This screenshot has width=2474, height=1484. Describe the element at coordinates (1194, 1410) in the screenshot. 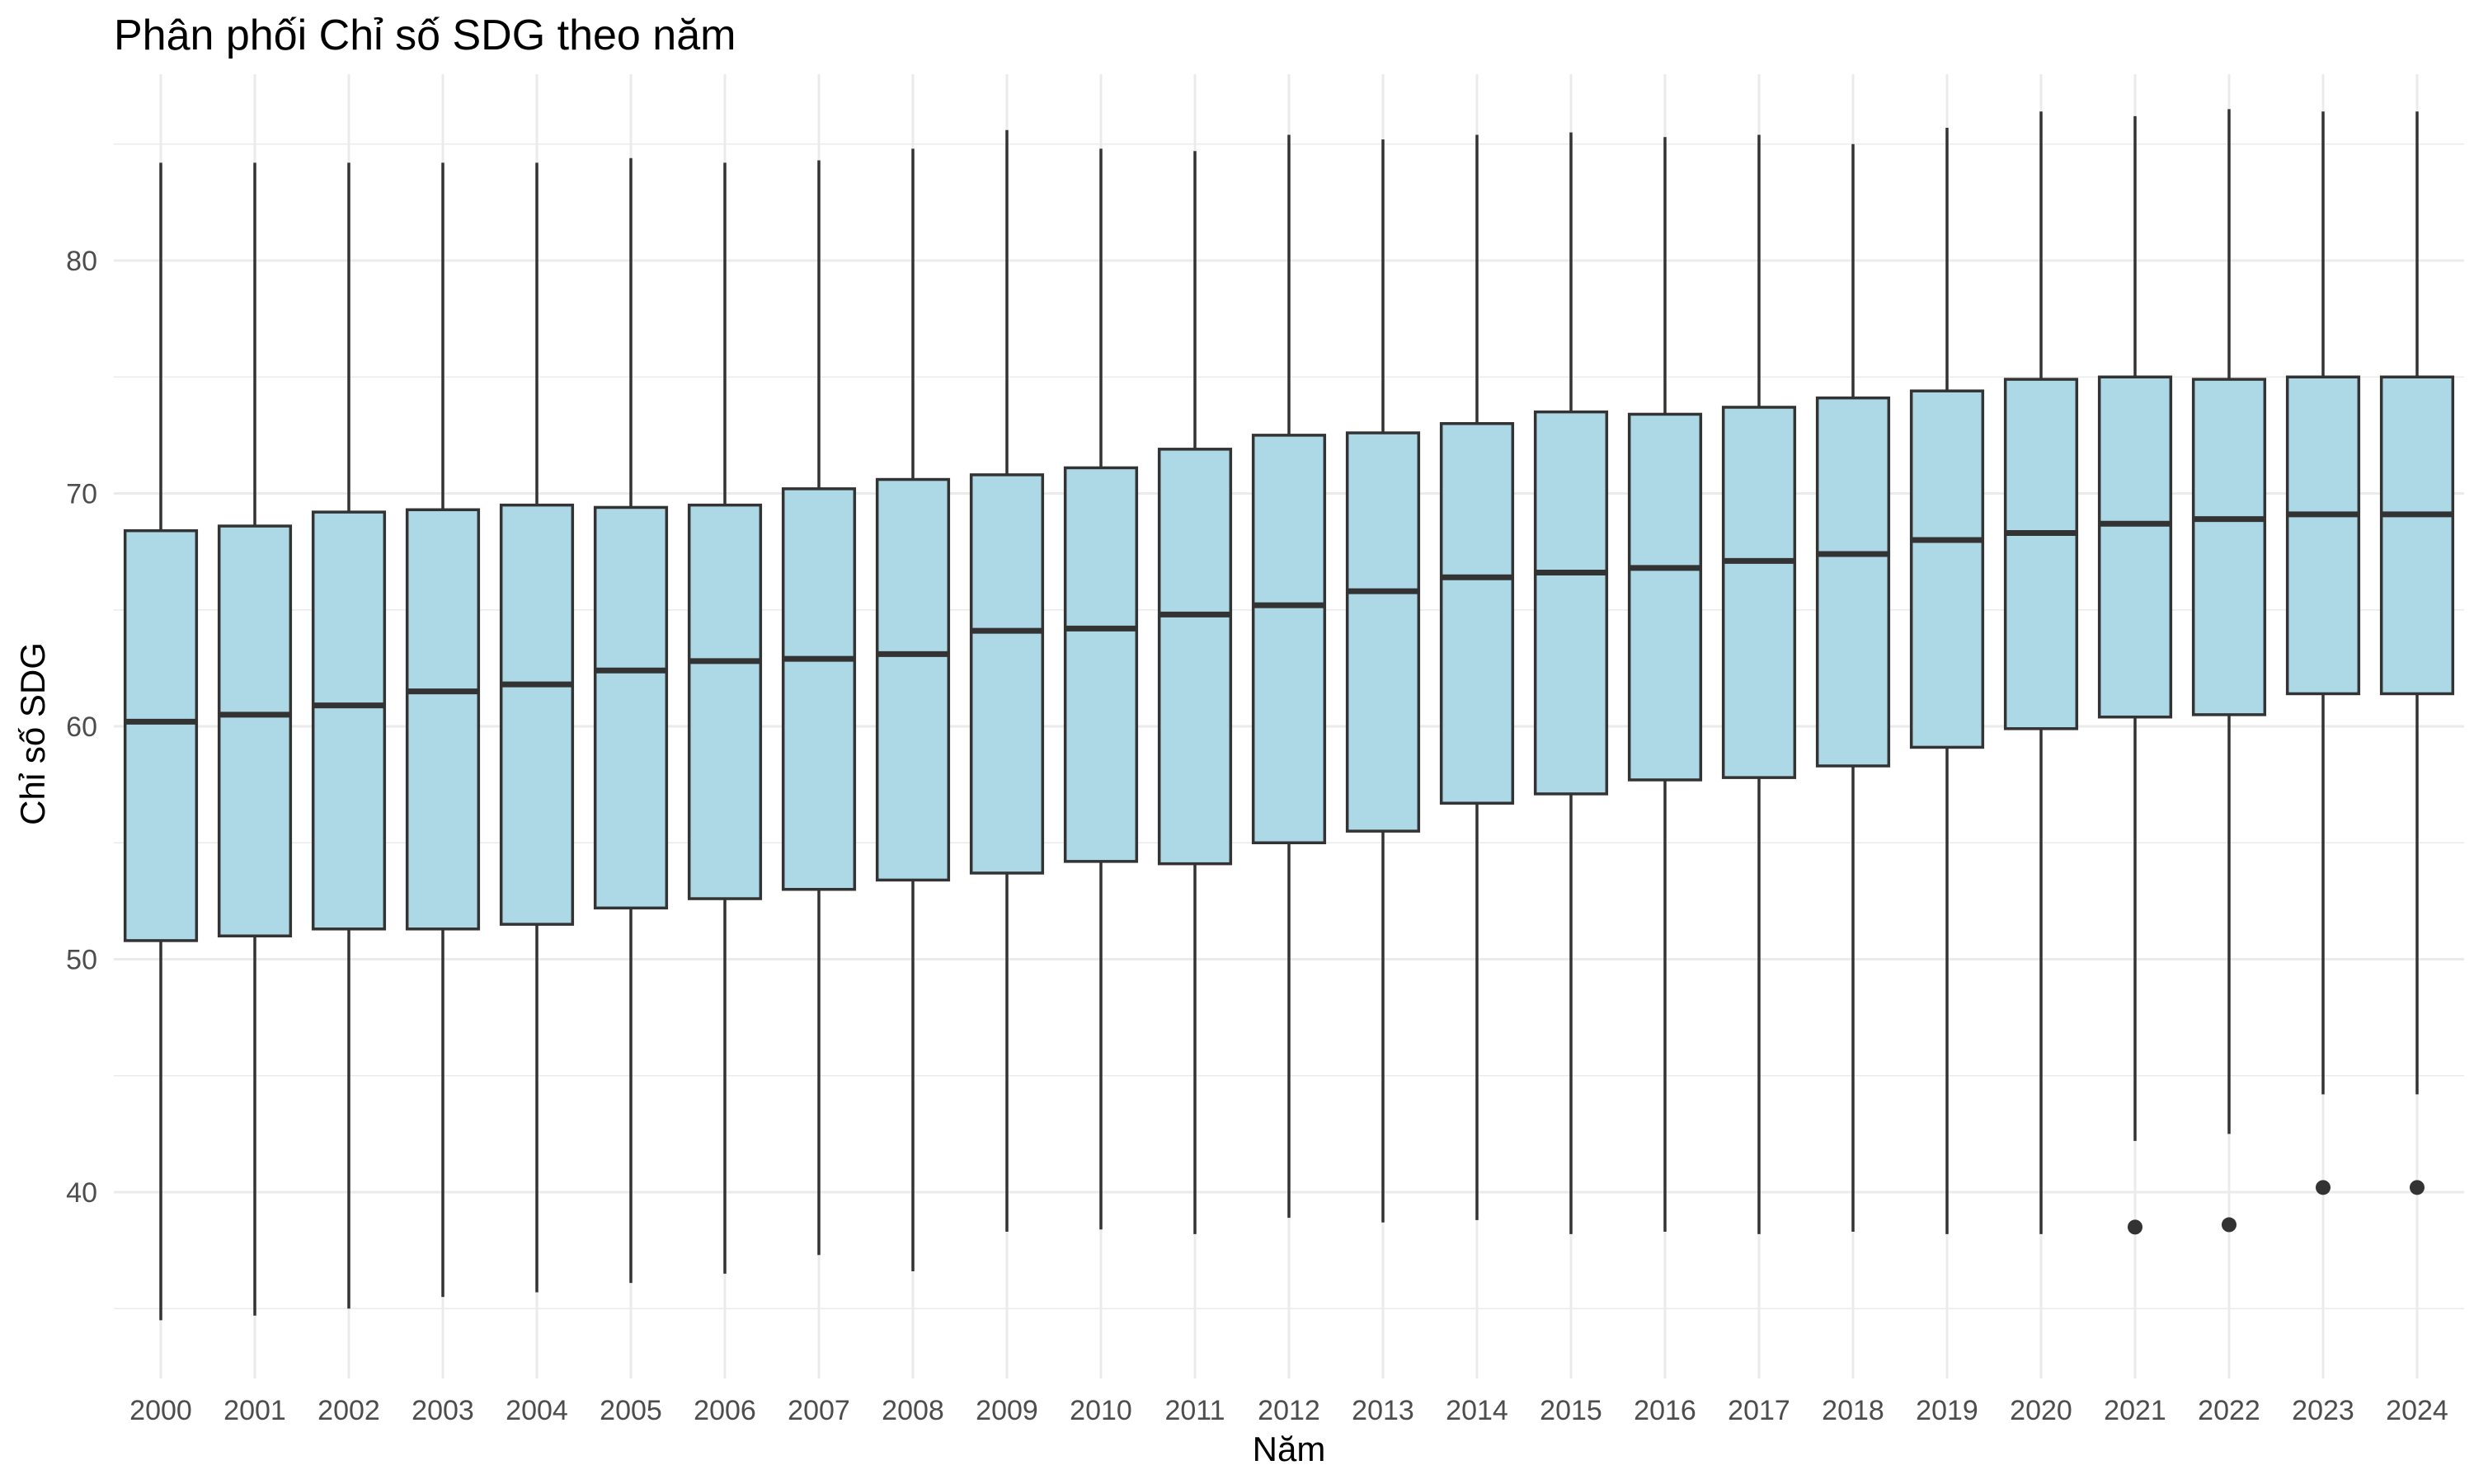

I see `x-tick-label: 2011` at that location.